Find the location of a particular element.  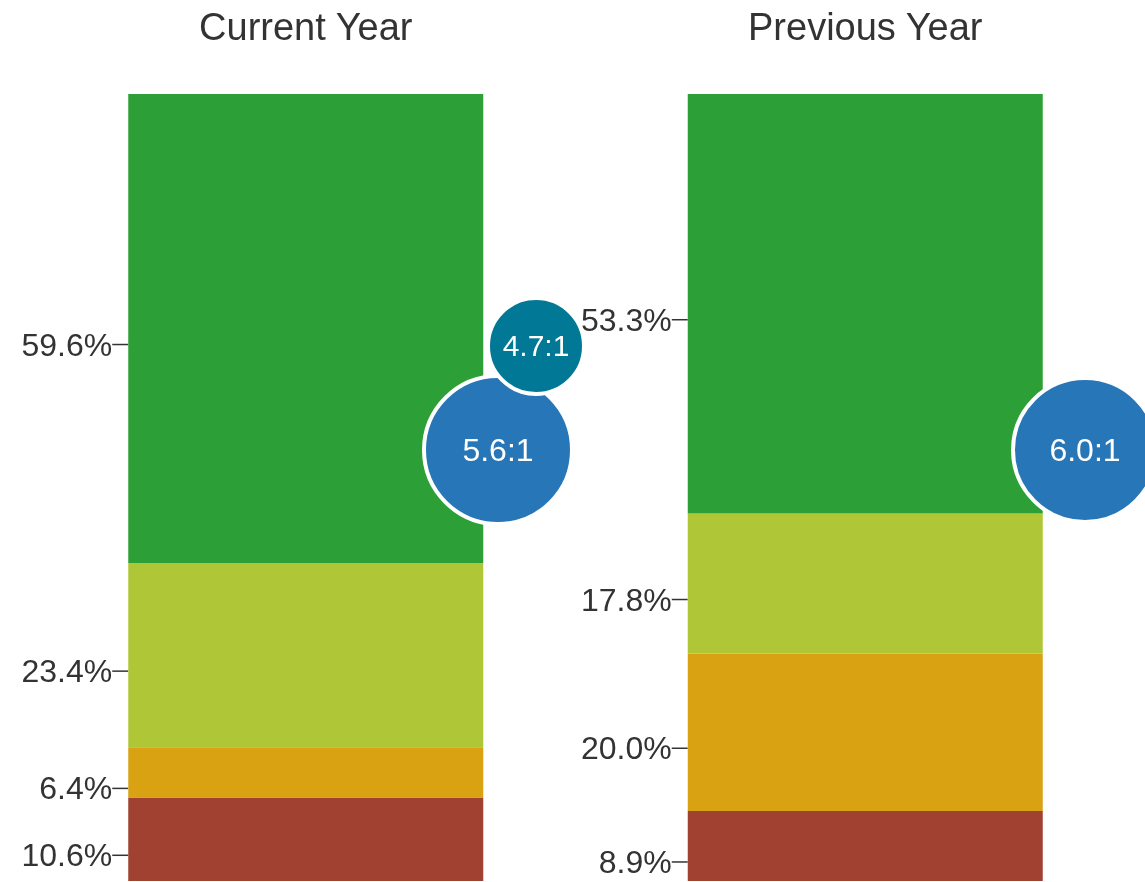

x-tick-label: Previous Year is located at coordinates (865, 27).